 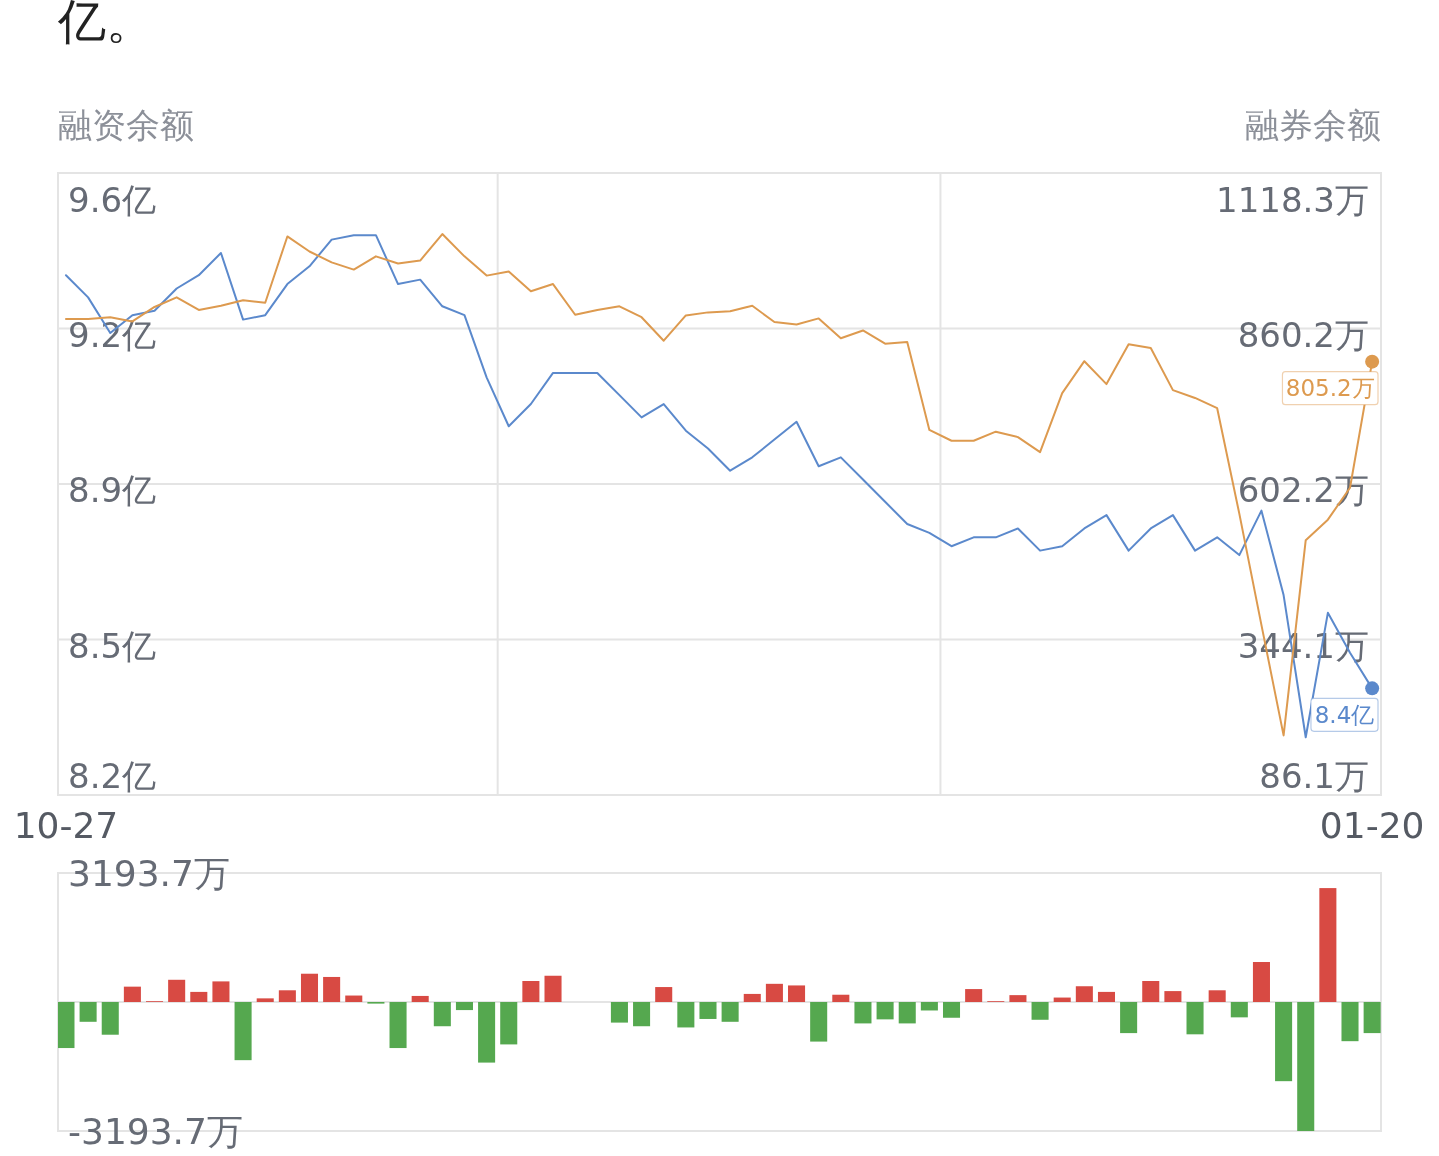 I want to click on text: 亿。, so click(x=105, y=24).